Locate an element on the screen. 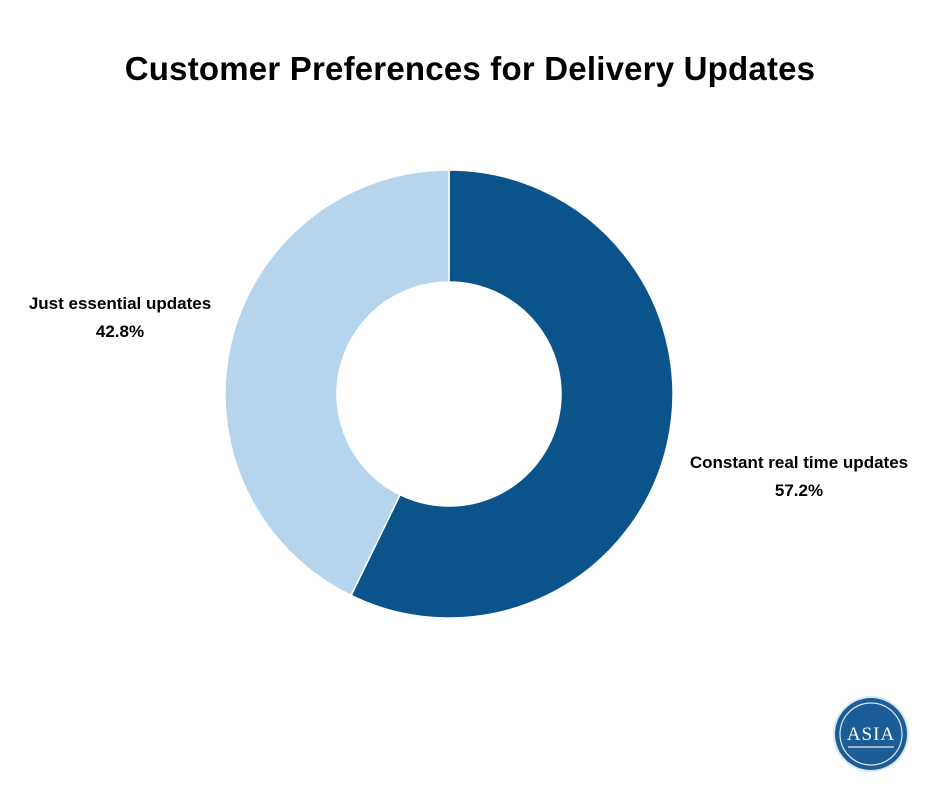 The width and height of the screenshot is (940, 788). slice-label-text: Constant real time updates is located at coordinates (799, 462).